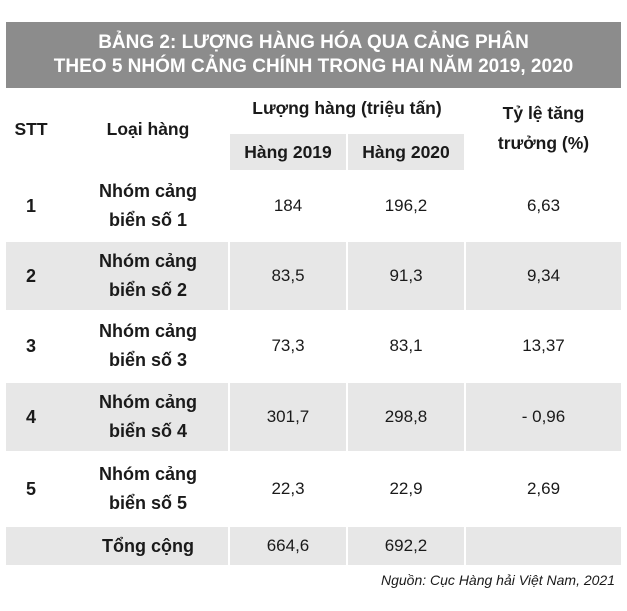 Image resolution: width=627 pixels, height=611 pixels. Describe the element at coordinates (313, 546) in the screenshot. I see `total-row: Tổng cộng 664,6 692,2` at that location.